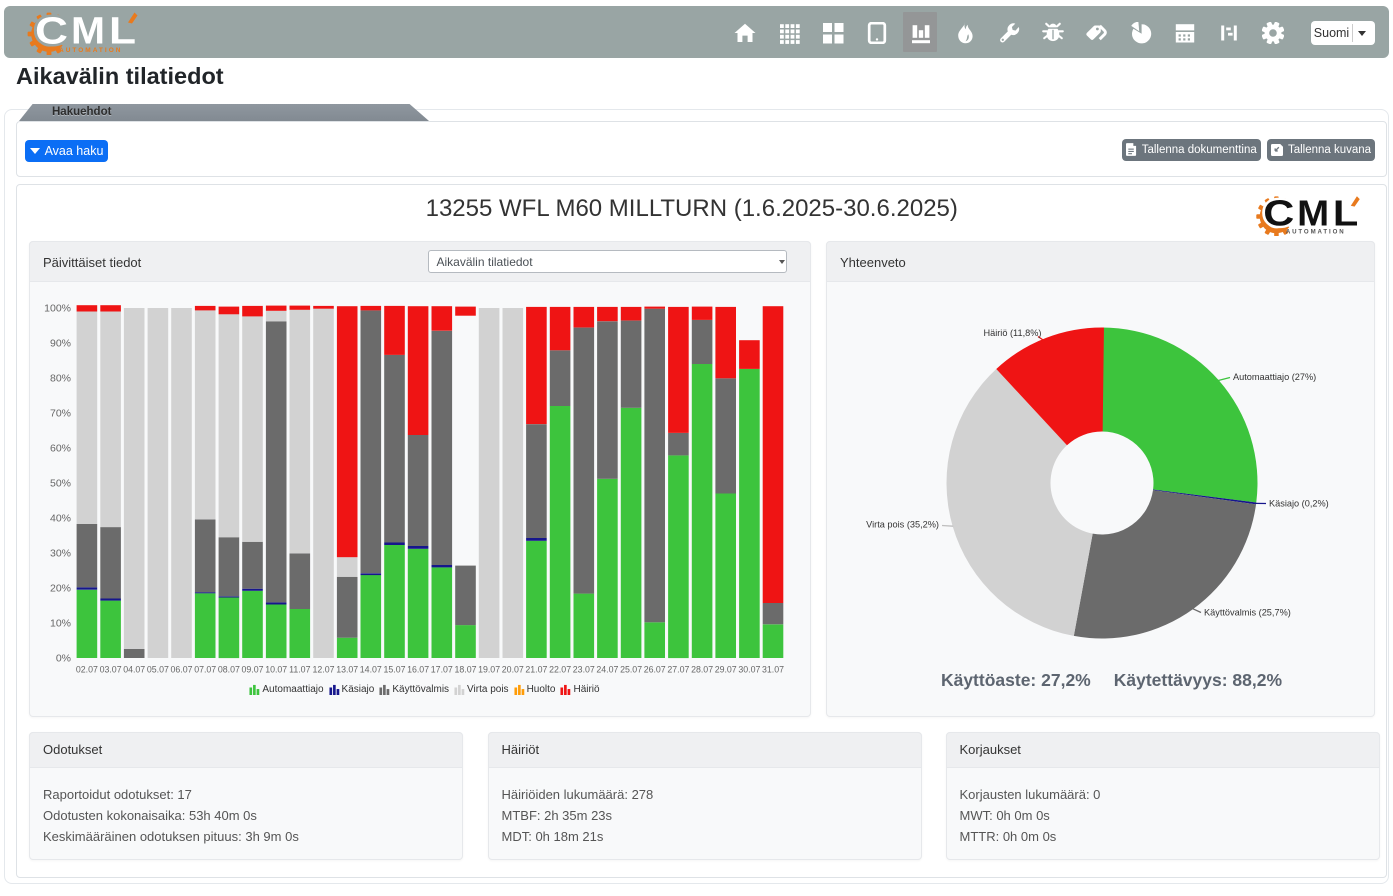  Describe the element at coordinates (181, 670) in the screenshot. I see `svg-text: 06.07` at that location.